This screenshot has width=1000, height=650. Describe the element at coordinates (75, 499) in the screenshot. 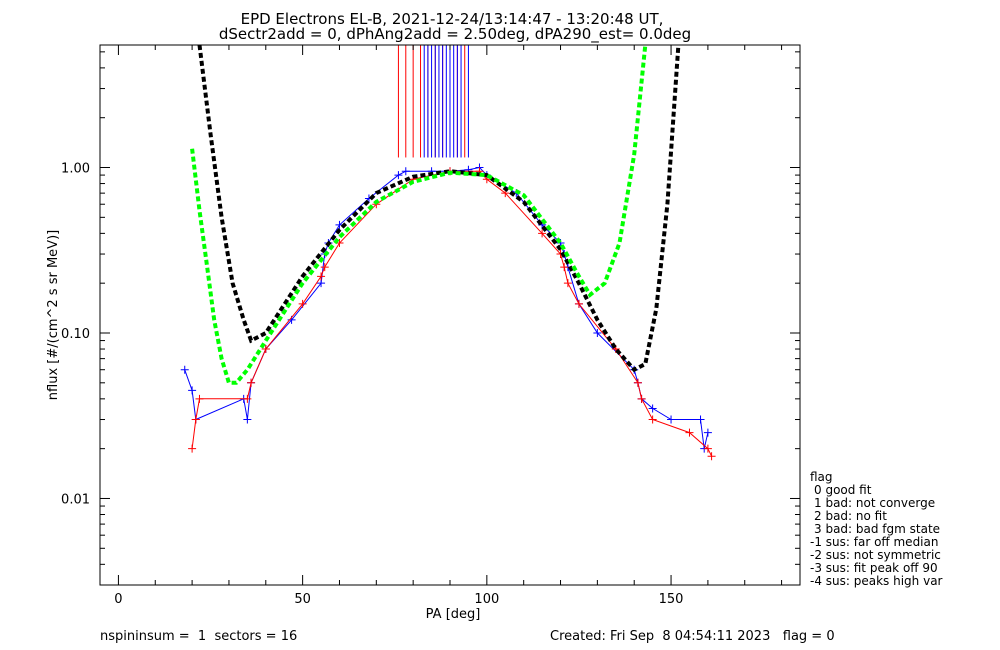

I see `y-tick-label: 0.01` at that location.